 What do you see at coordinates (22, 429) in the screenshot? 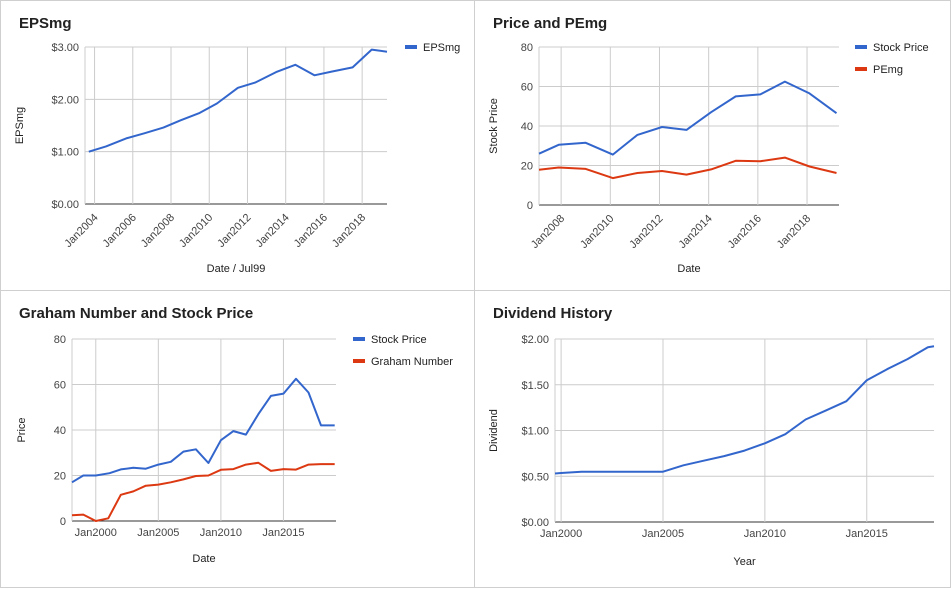
I see `y-axis-title: Price` at bounding box center [22, 429].